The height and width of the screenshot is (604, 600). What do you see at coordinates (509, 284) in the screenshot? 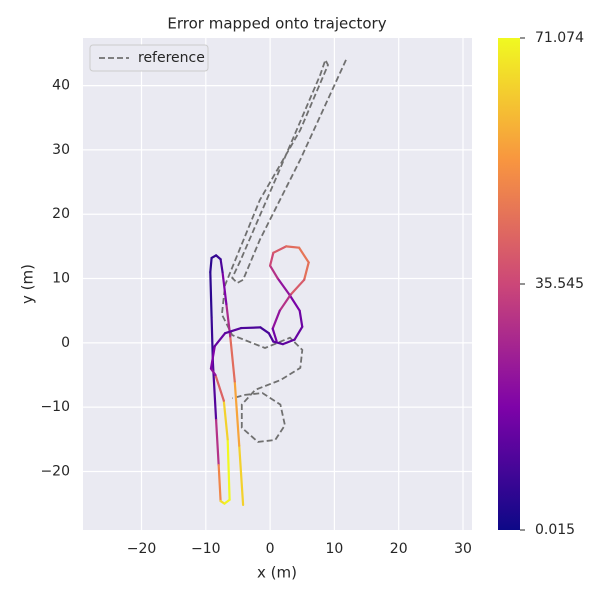
I see `colorbar` at bounding box center [509, 284].